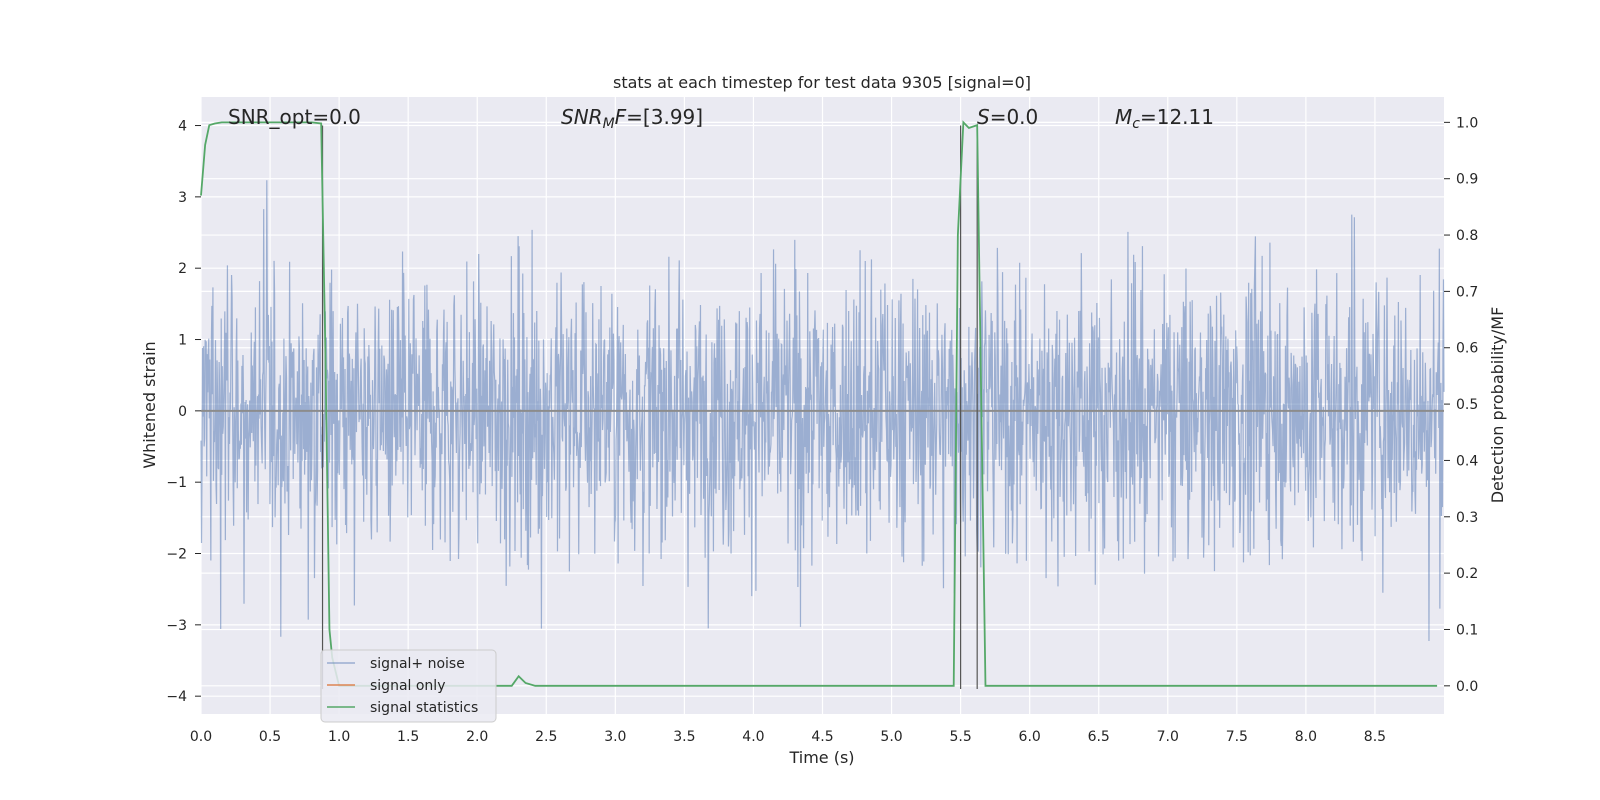 The image size is (1600, 800). I want to click on y-right-tick-label-2: 0.8, so click(1467, 236).